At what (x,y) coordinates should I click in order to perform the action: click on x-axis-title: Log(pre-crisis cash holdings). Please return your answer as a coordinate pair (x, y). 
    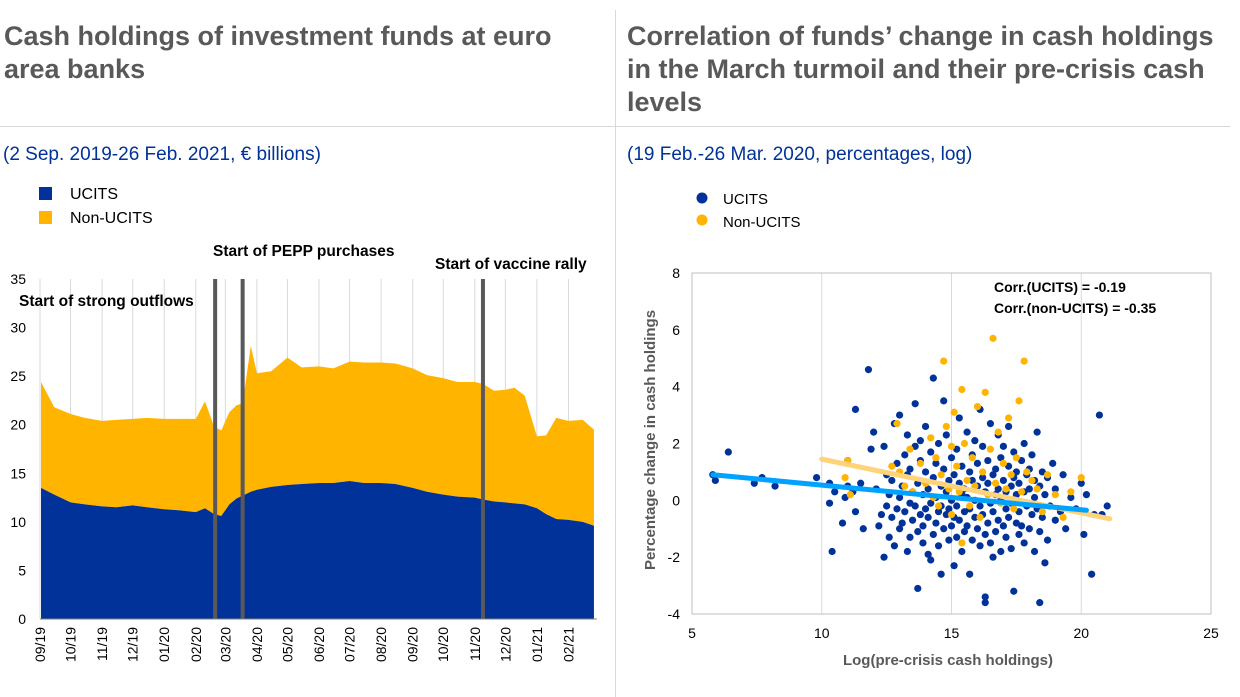
    Looking at the image, I should click on (948, 660).